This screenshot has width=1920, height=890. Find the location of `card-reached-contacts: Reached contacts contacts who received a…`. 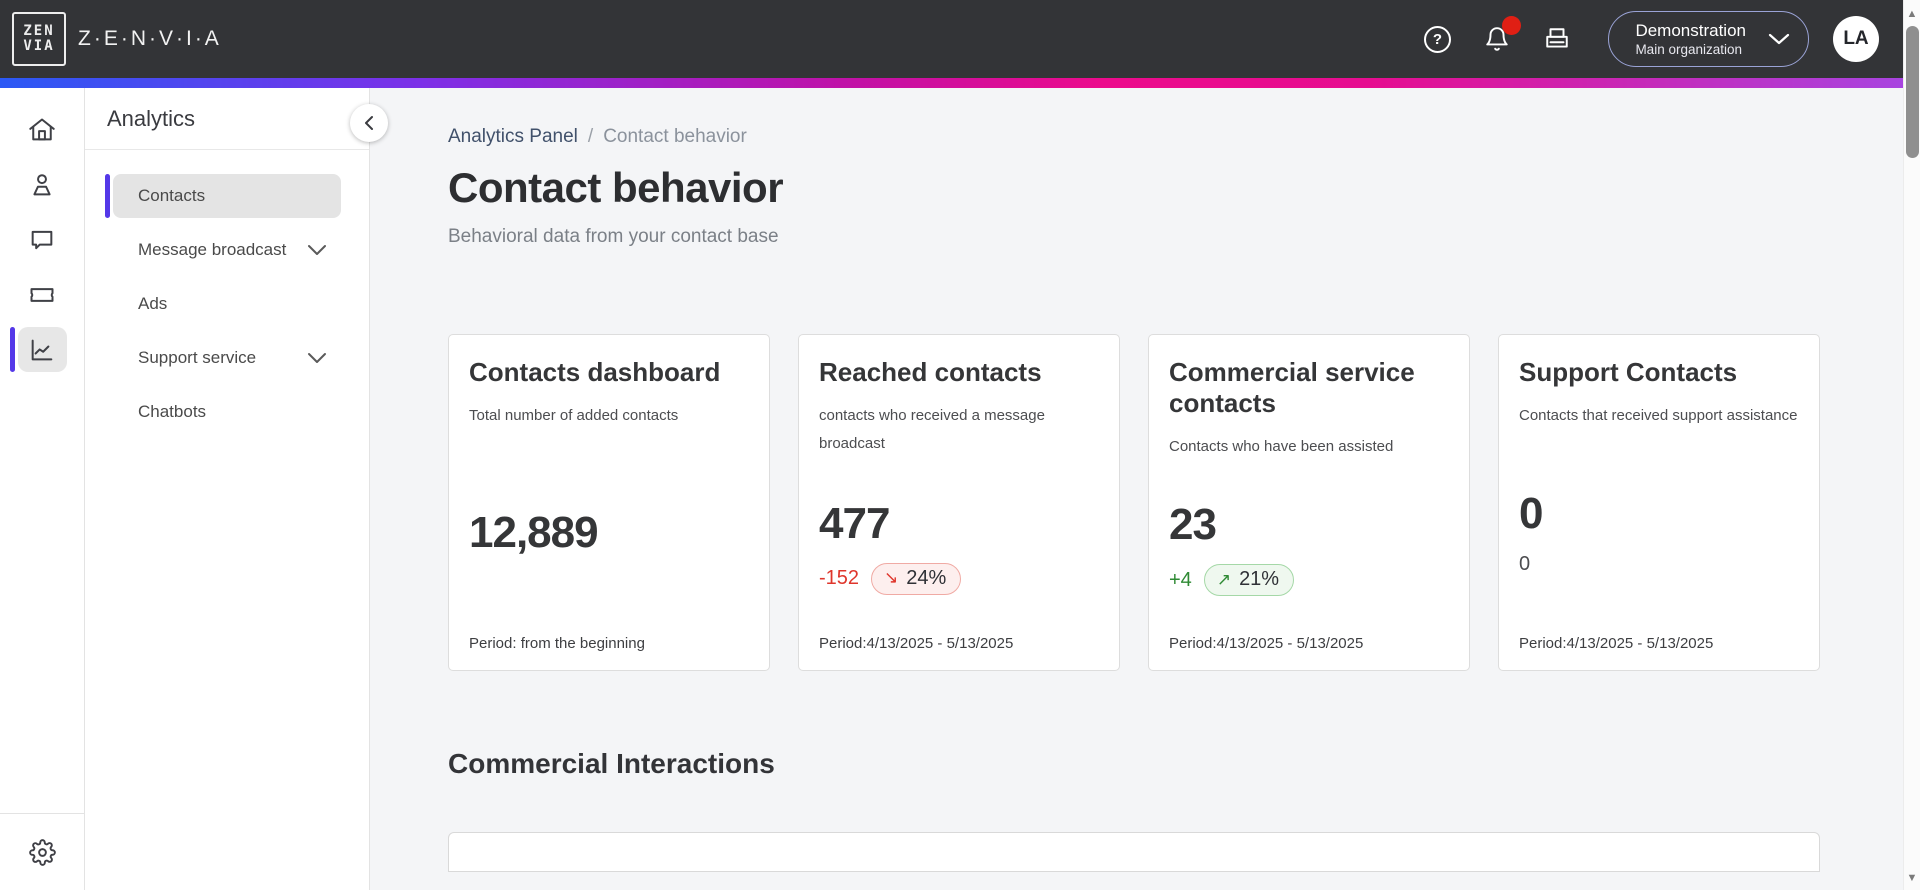

card-reached-contacts: Reached contacts contacts who received a… is located at coordinates (959, 502).